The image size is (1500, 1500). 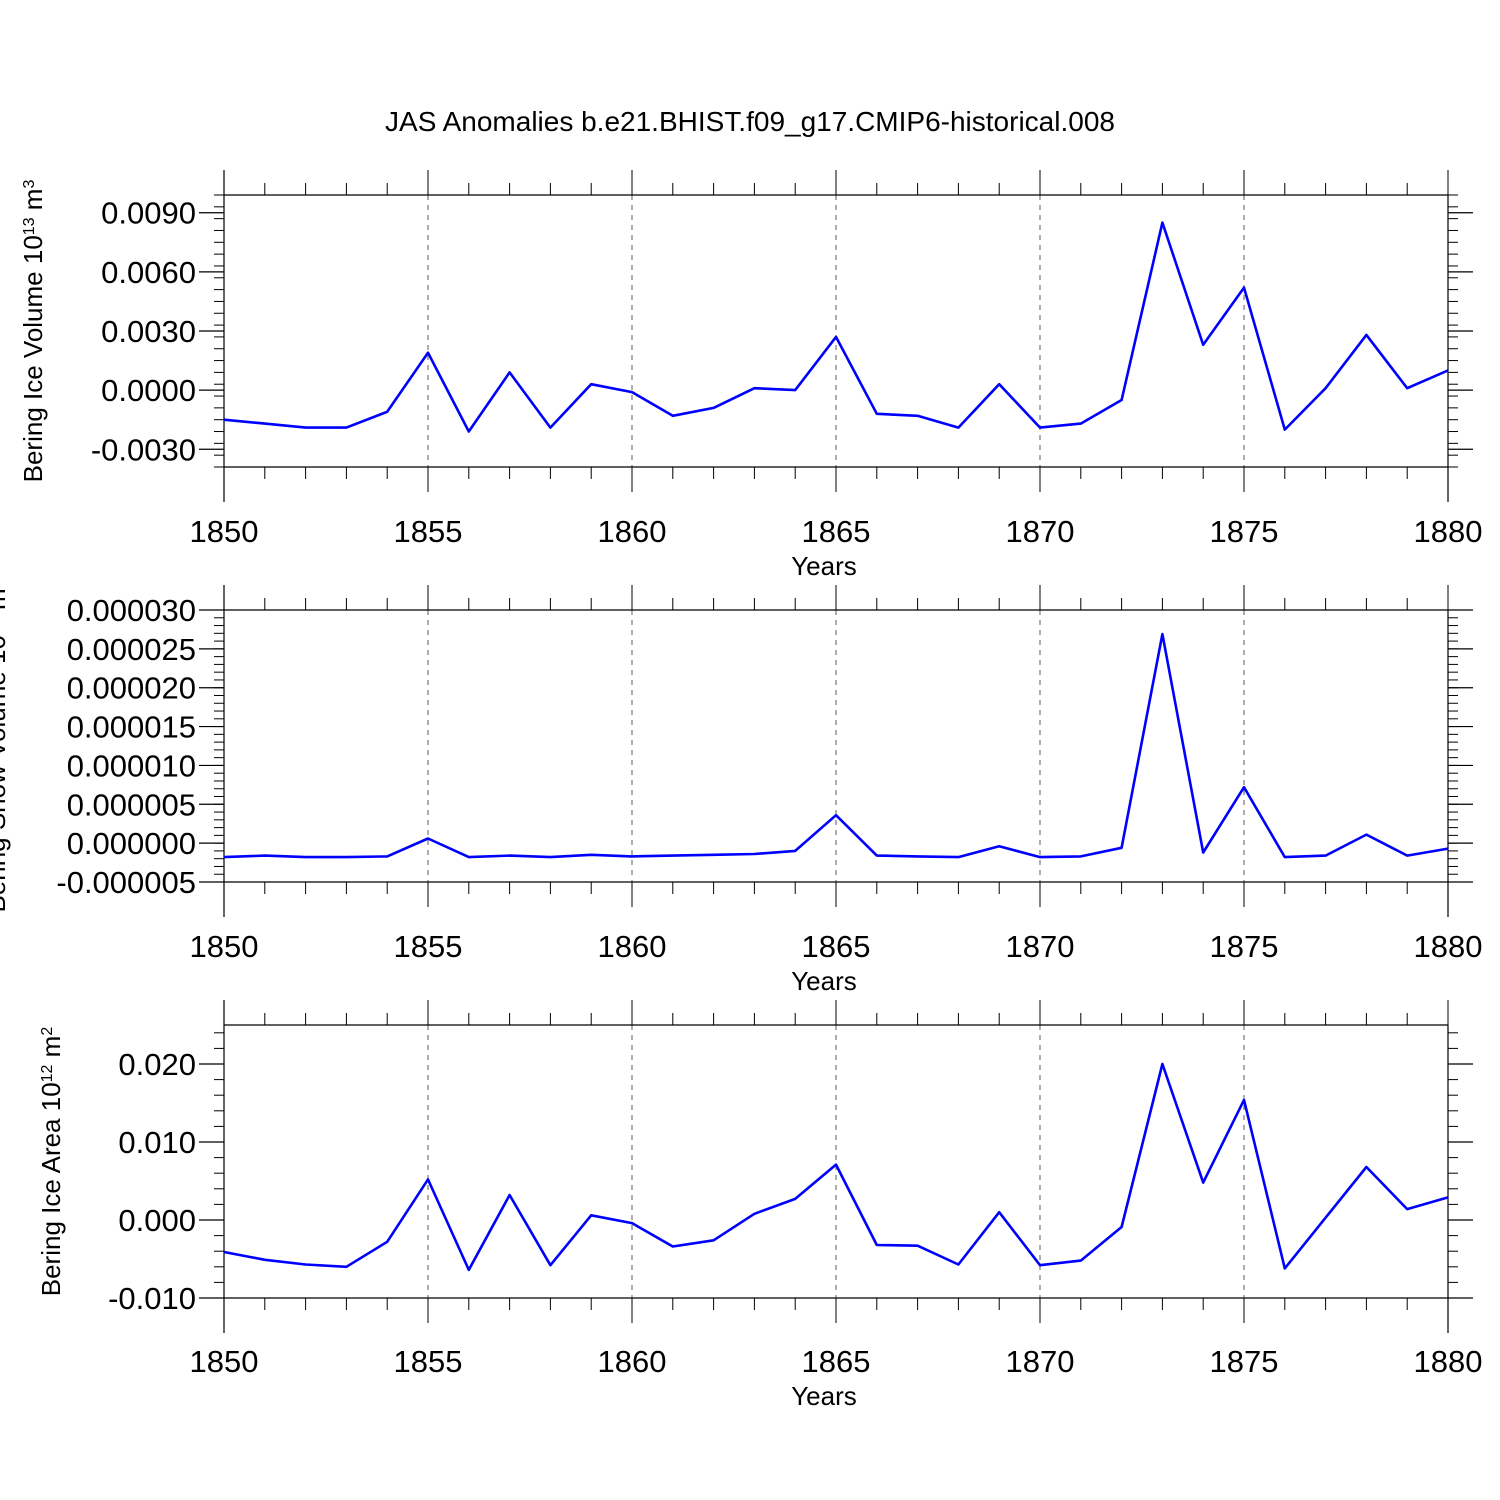 I want to click on y-tick-label: 0.020, so click(x=157, y=1064).